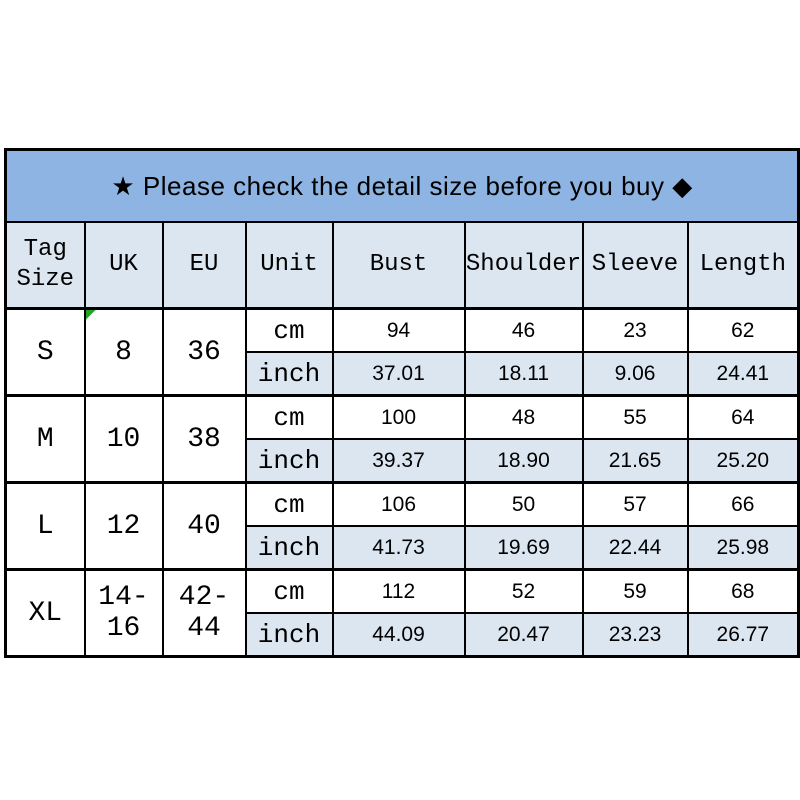 The width and height of the screenshot is (800, 800). Describe the element at coordinates (635, 265) in the screenshot. I see `col-header-sleeve: Sleeve` at that location.